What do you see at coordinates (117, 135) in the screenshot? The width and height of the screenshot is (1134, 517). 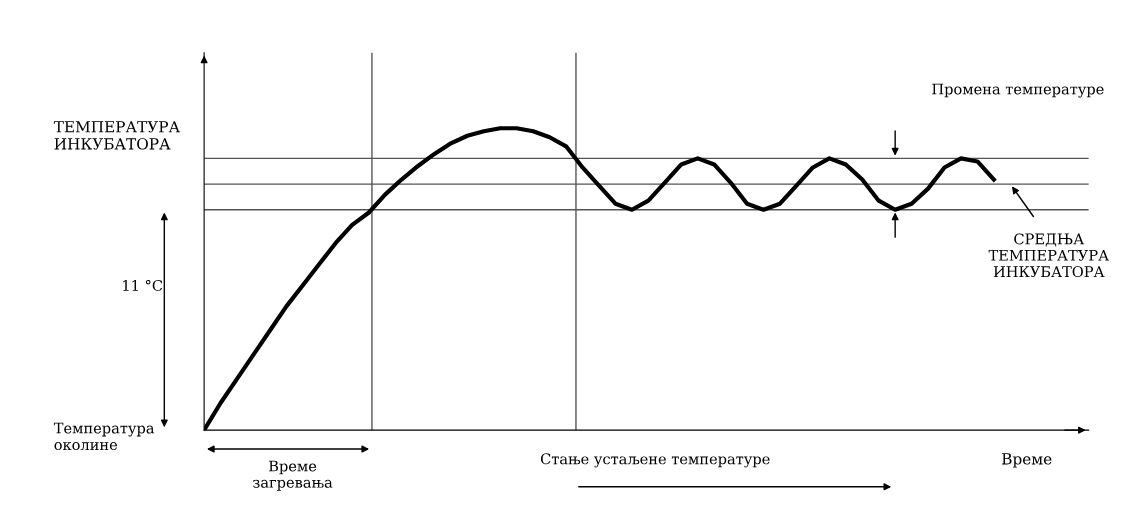 I see `y-axis-title: ТЕМПЕРАТУРА ИНКУБАТОРА` at bounding box center [117, 135].